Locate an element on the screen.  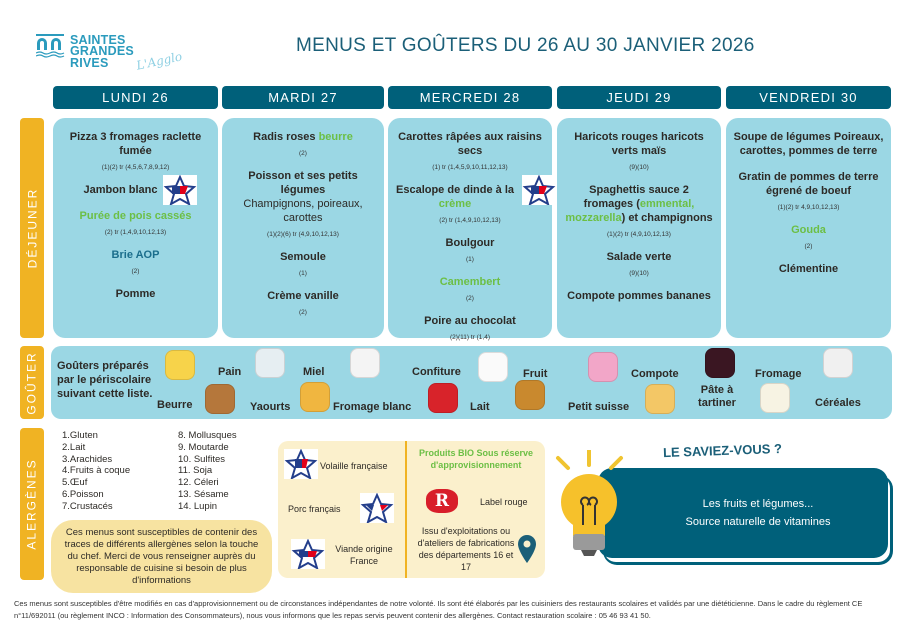
menu-item: Gouda is located at coordinates (808, 230).